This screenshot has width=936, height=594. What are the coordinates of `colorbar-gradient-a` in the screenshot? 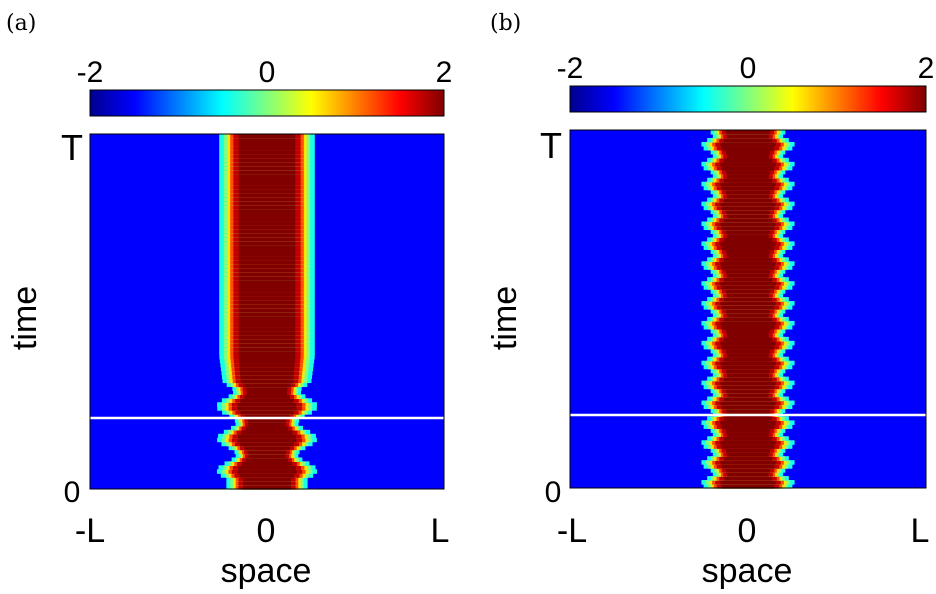 It's located at (267, 103).